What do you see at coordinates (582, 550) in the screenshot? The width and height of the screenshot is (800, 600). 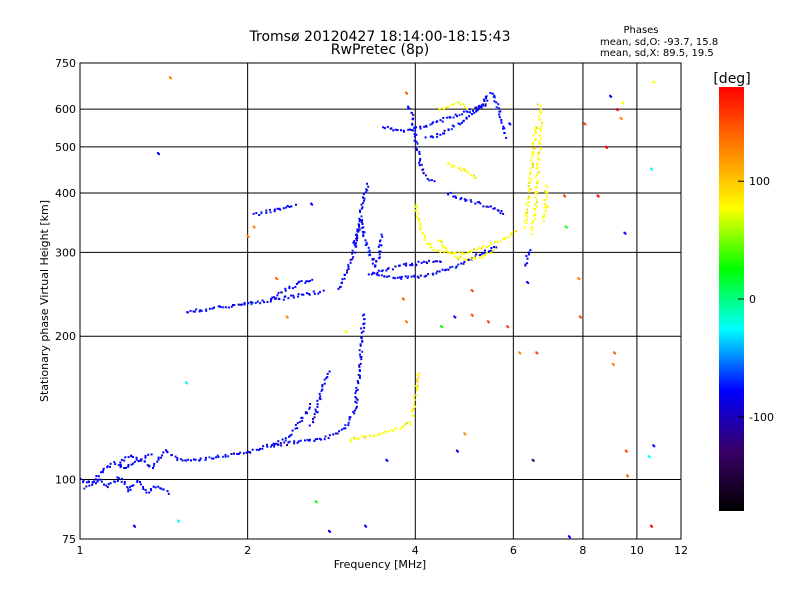 I see `x-tick-label: 8` at bounding box center [582, 550].